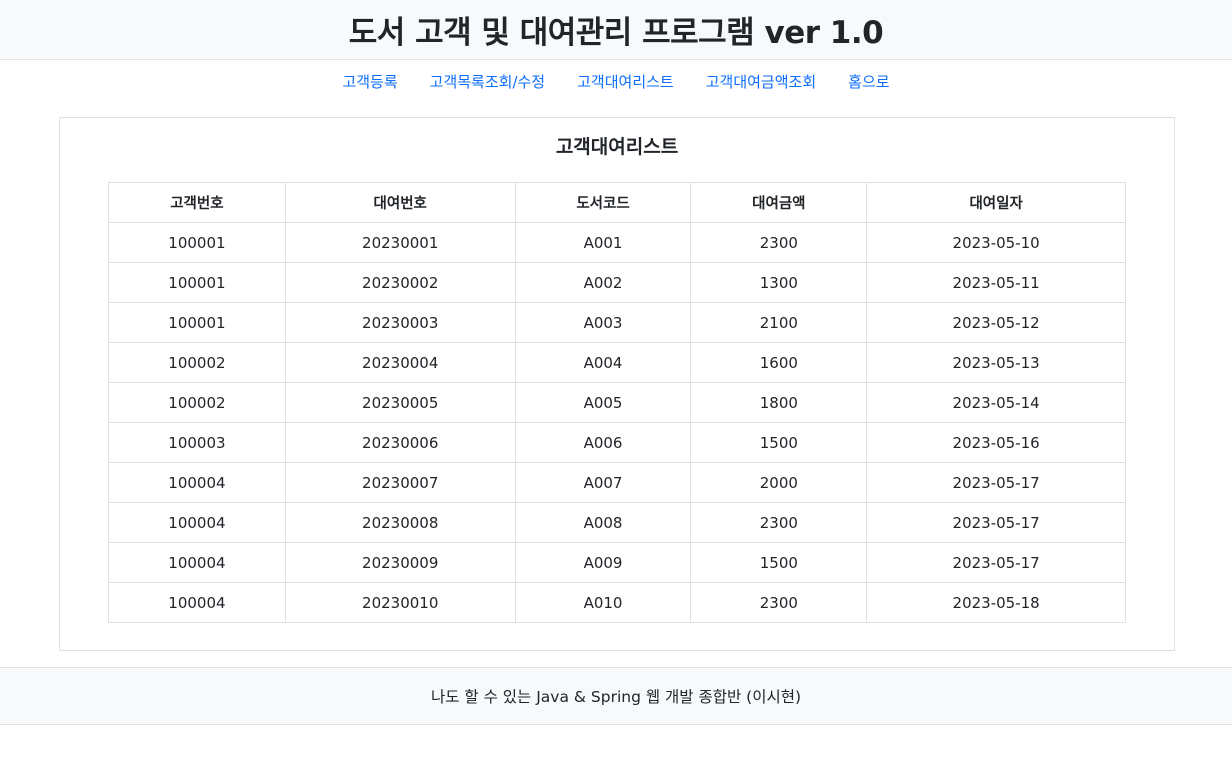  Describe the element at coordinates (869, 81) in the screenshot. I see `nav-link-home: 홈으로` at that location.